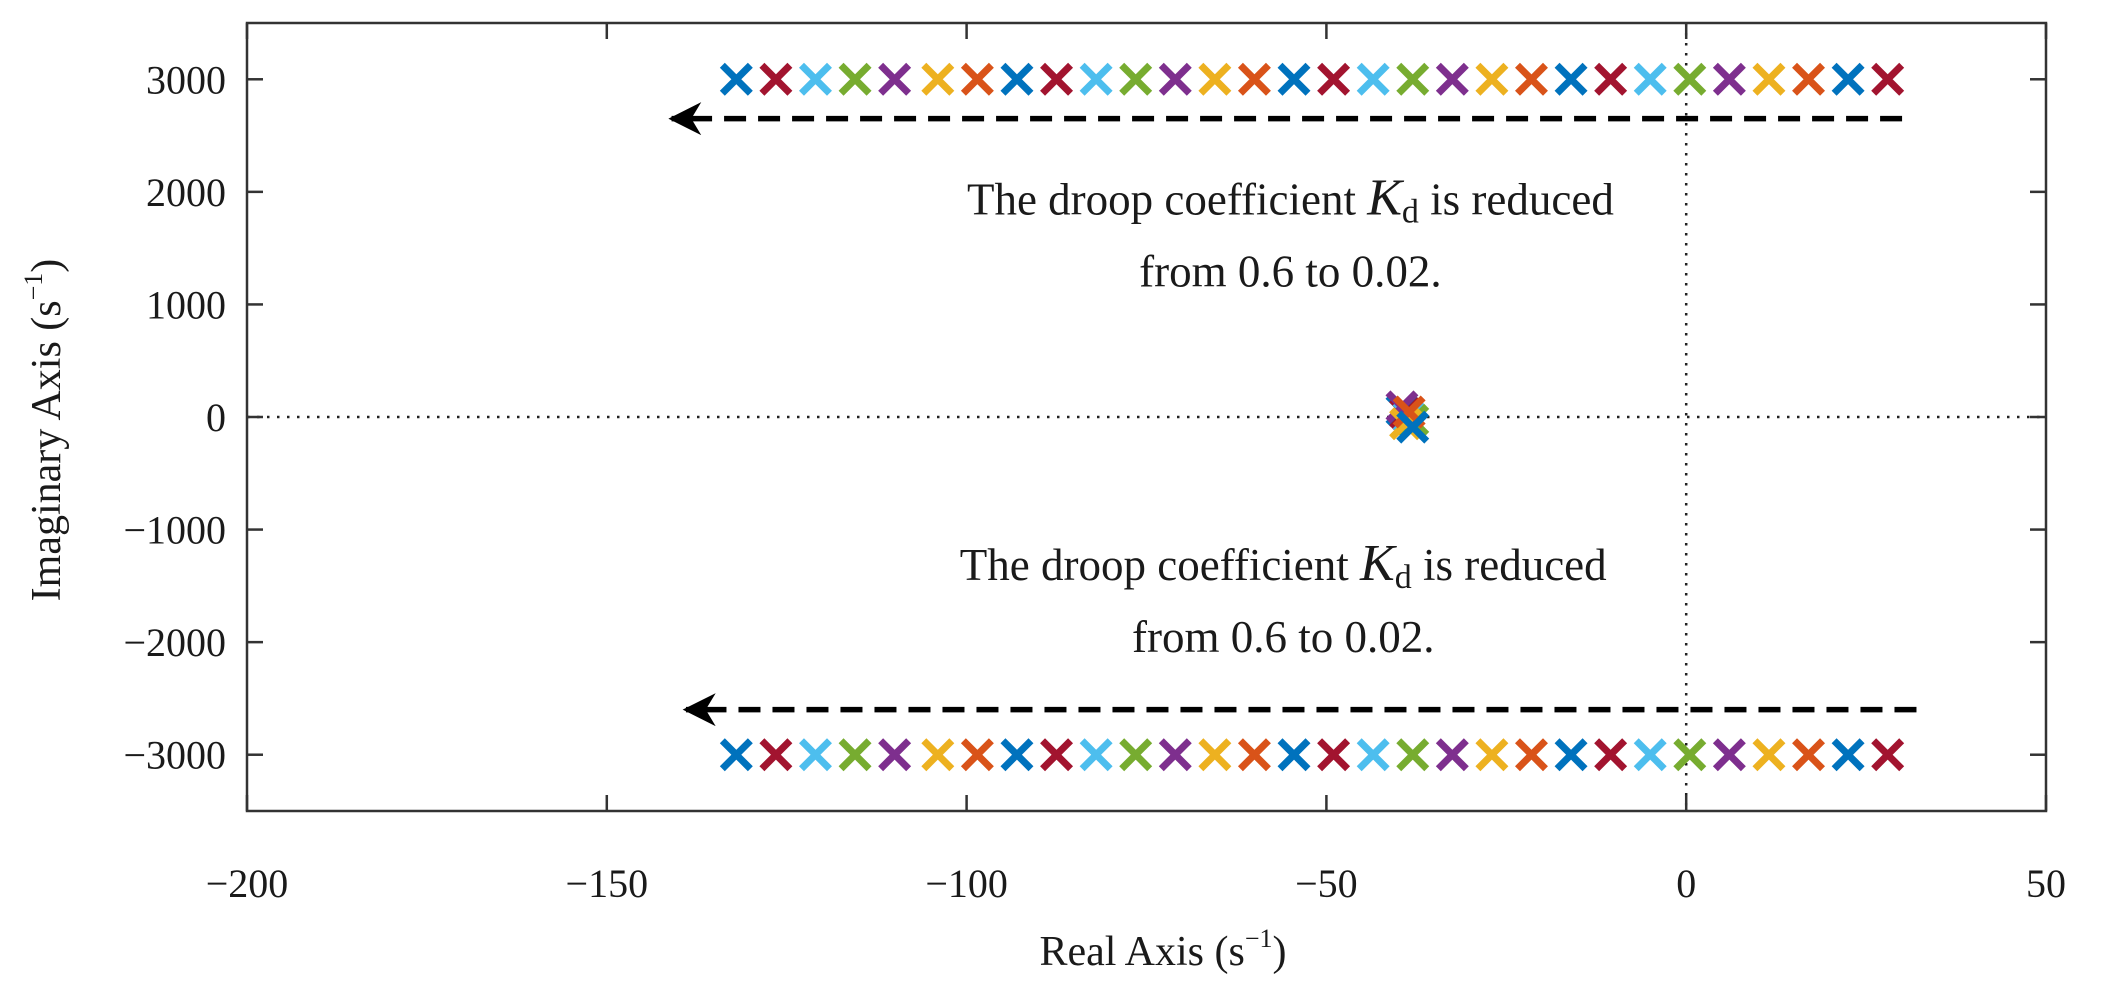 The width and height of the screenshot is (2101, 996). I want to click on y-tick-label: 1000, so click(186, 304).